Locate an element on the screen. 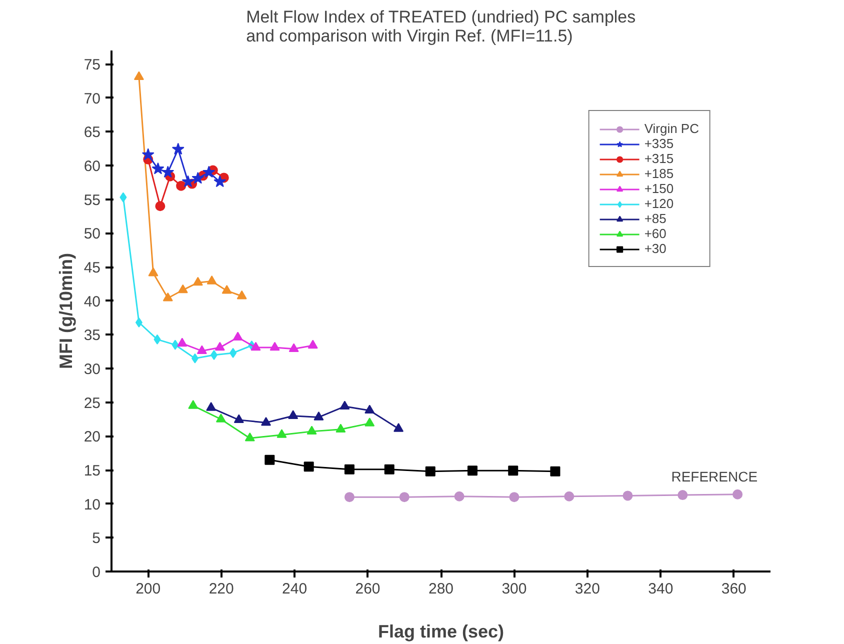  y-tick-label: 75 is located at coordinates (92, 65).